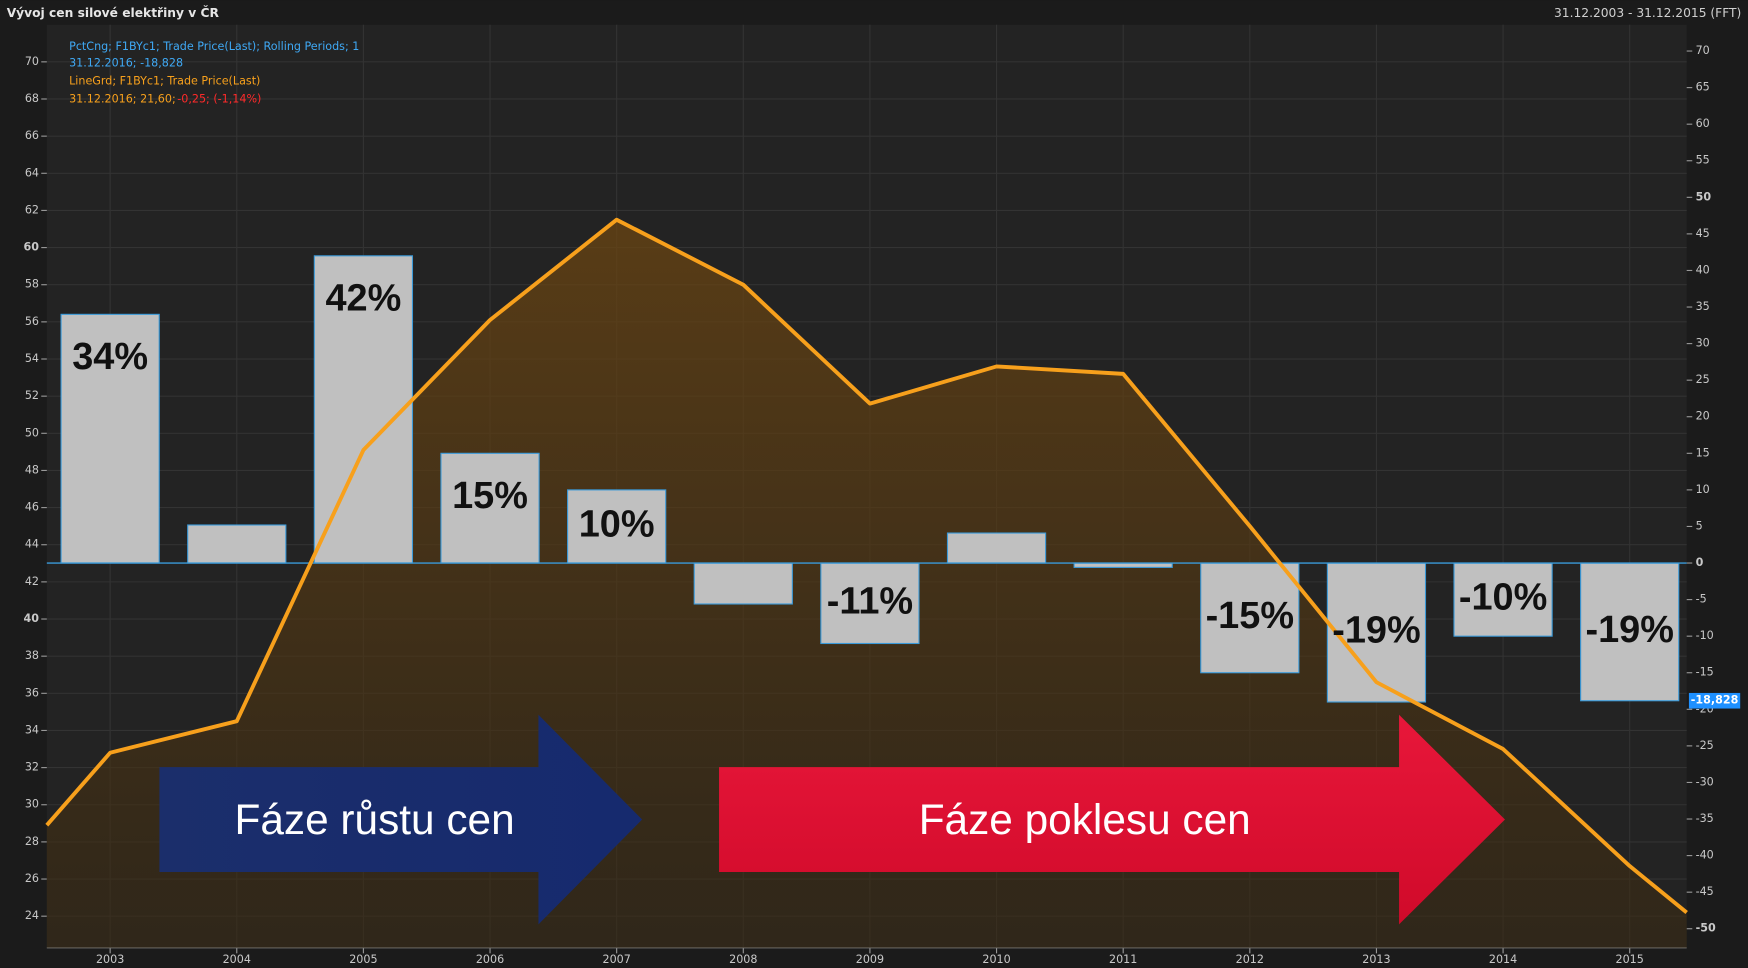 This screenshot has width=1748, height=968. I want to click on y2-tick-label: 55, so click(1703, 160).